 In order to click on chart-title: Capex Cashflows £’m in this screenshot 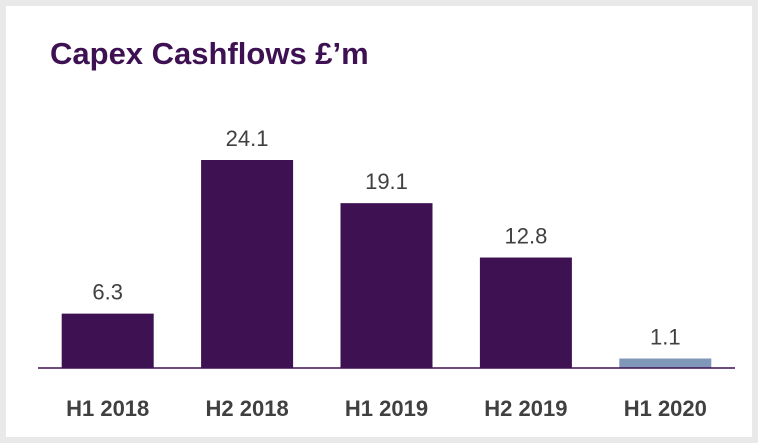, I will do `click(209, 53)`.